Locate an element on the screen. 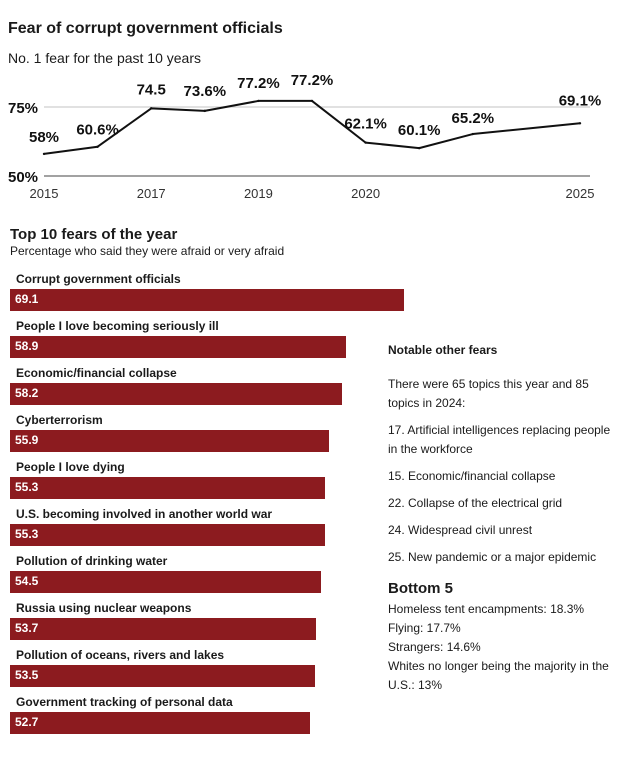 The image size is (620, 767). bar: 58.9 is located at coordinates (178, 347).